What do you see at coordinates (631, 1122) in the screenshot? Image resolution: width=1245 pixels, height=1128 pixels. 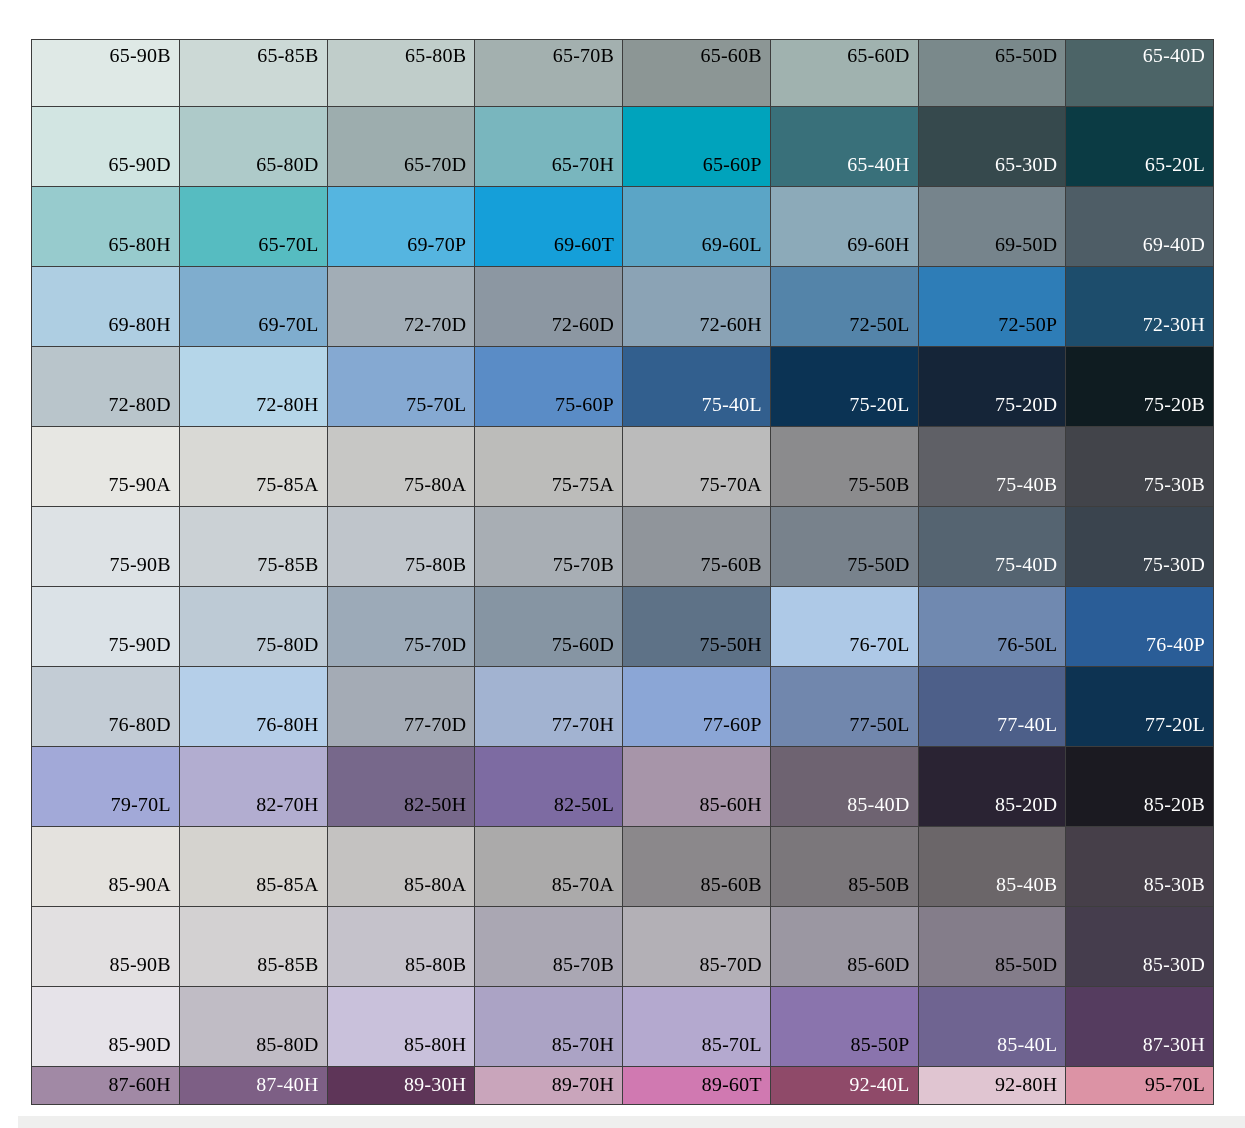 I see `bottom-strip` at bounding box center [631, 1122].